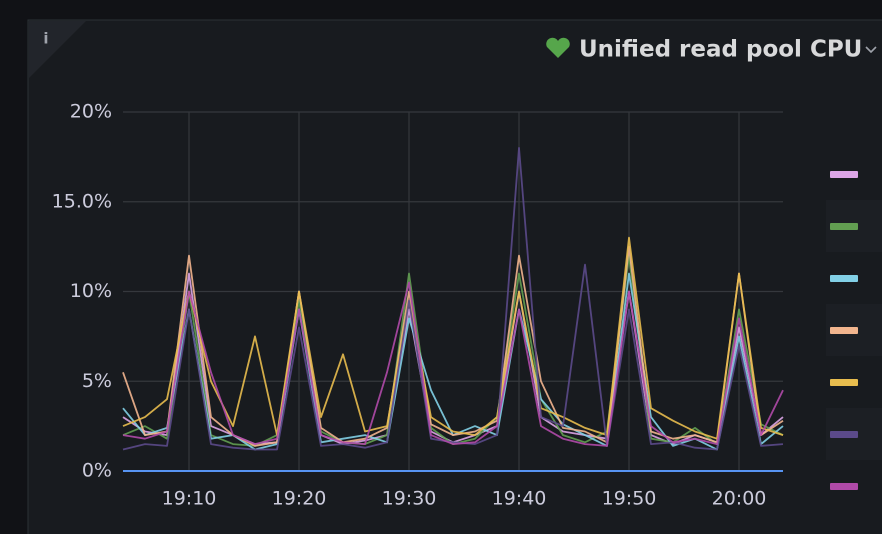  I want to click on info-corner, so click(57, 49).